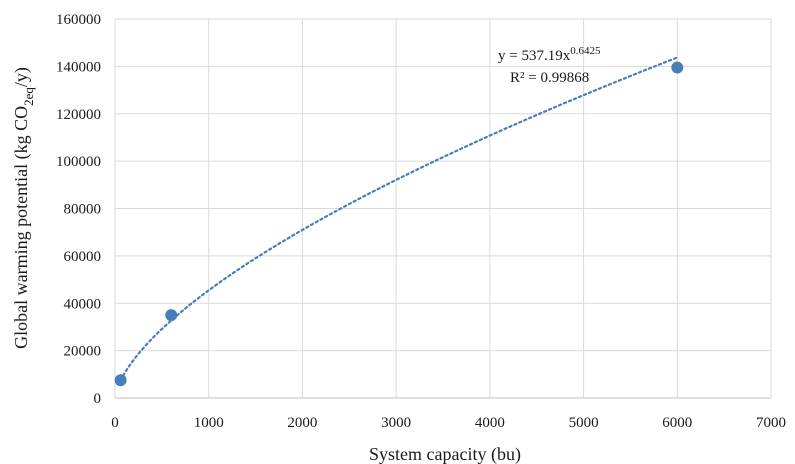 Image resolution: width=795 pixels, height=464 pixels. Describe the element at coordinates (549, 78) in the screenshot. I see `r-squared-label: R² = 0.99868` at that location.